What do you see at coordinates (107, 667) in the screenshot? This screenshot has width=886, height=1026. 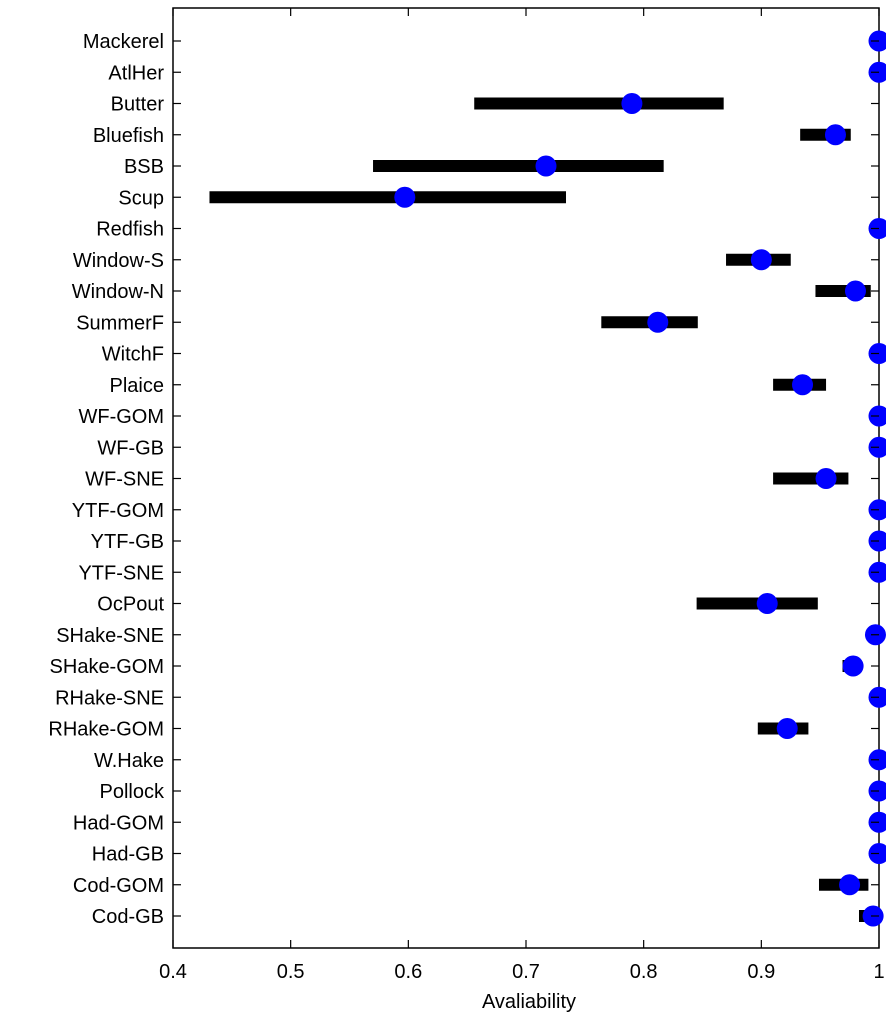 I see `category-label: SHake-GOM` at bounding box center [107, 667].